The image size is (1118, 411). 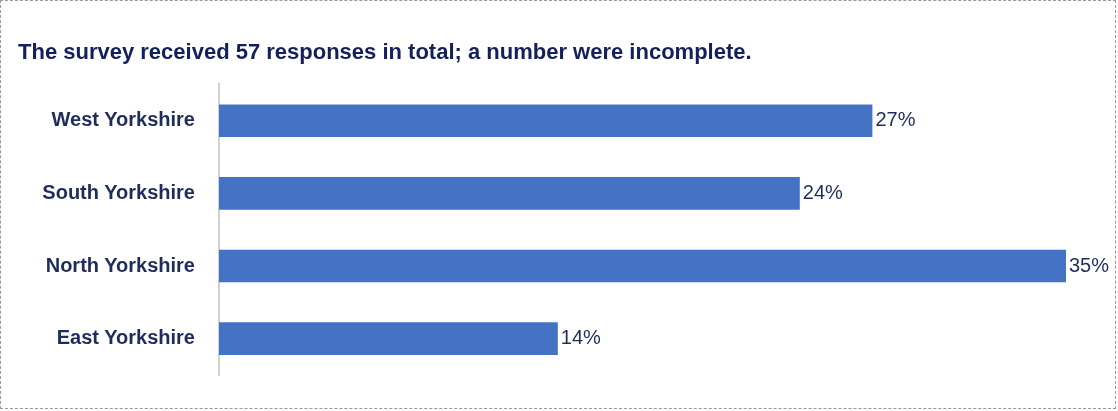 What do you see at coordinates (895, 119) in the screenshot?
I see `data-label: 27%` at bounding box center [895, 119].